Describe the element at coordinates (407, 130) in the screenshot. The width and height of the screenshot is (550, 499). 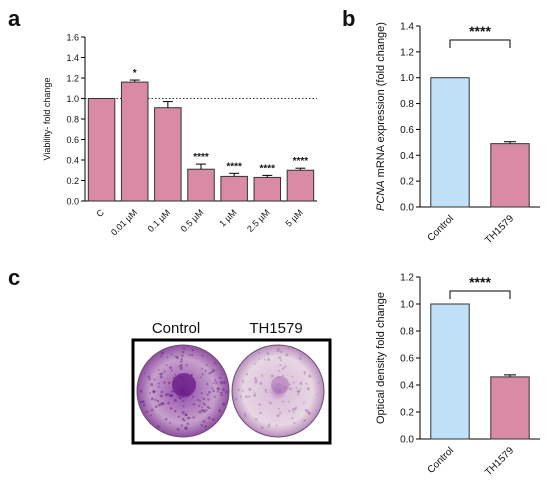
I see `y-tick-label: 0.6` at that location.